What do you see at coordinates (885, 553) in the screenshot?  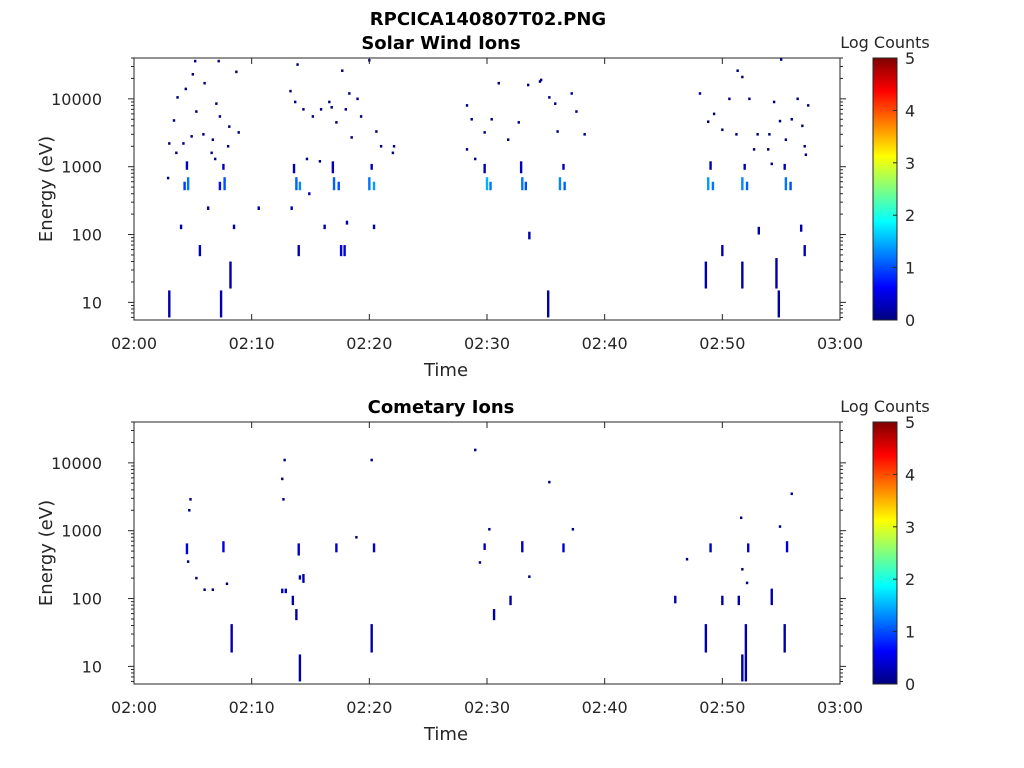 I see `colorbar` at bounding box center [885, 553].